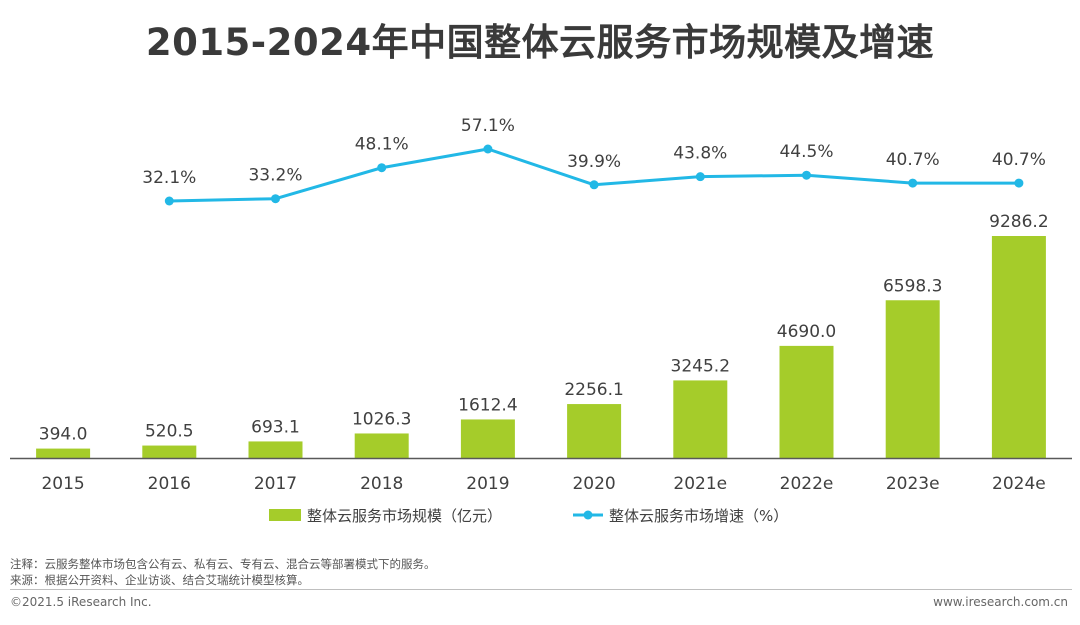  I want to click on bar-value-label: 2256.1, so click(593, 390).